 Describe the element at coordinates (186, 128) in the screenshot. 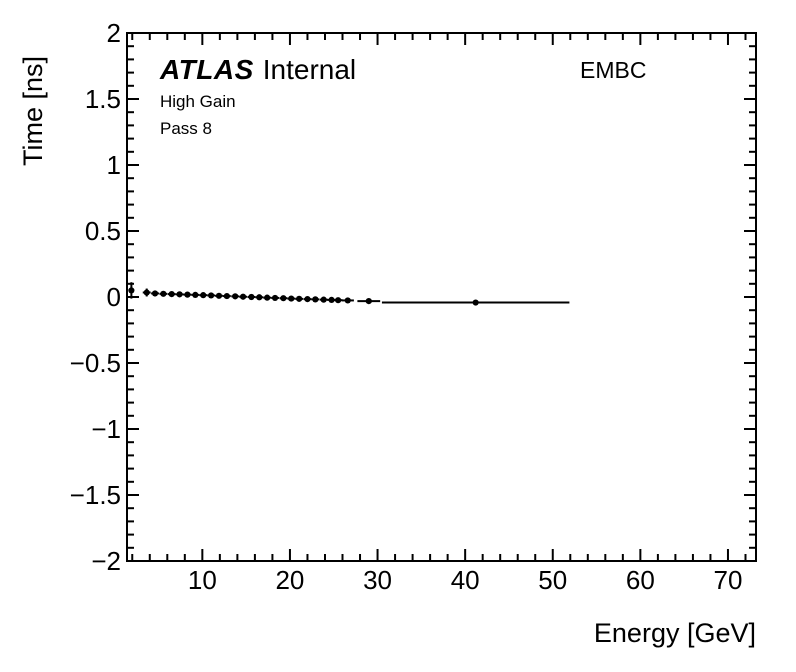

I see `pass-label: Pass 8` at that location.